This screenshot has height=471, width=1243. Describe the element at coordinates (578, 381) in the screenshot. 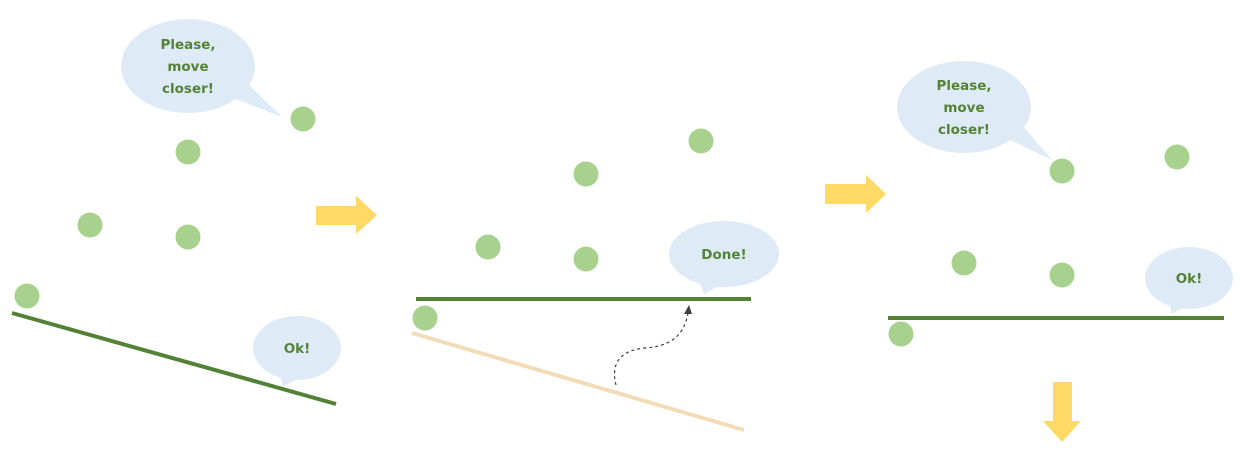

I see `previous-separating-line` at that location.